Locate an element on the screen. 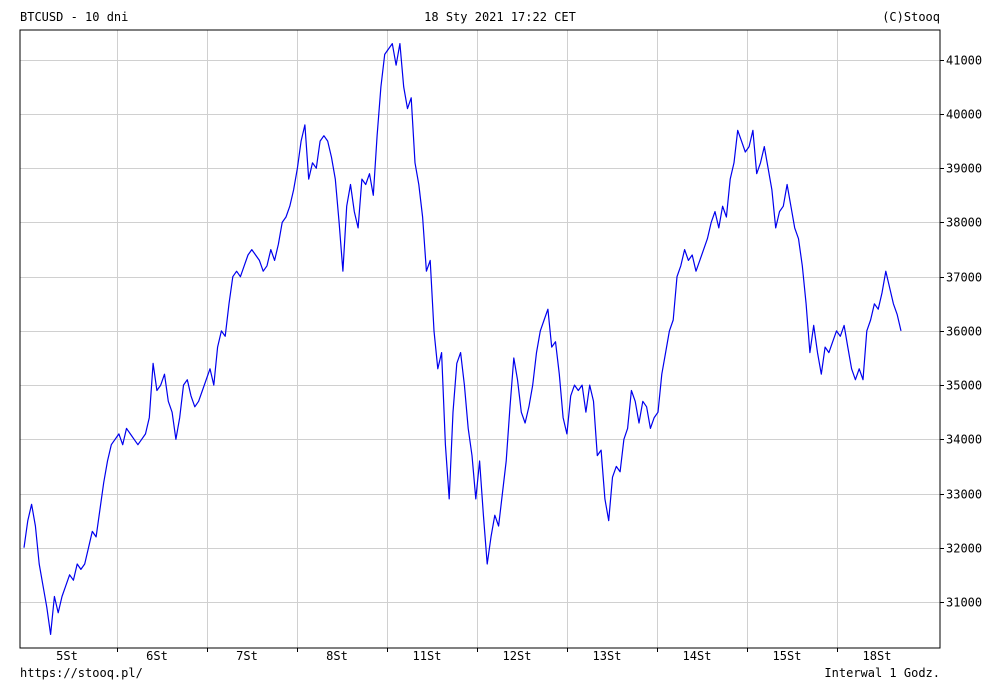  x-tick-label: 18St is located at coordinates (877, 656).